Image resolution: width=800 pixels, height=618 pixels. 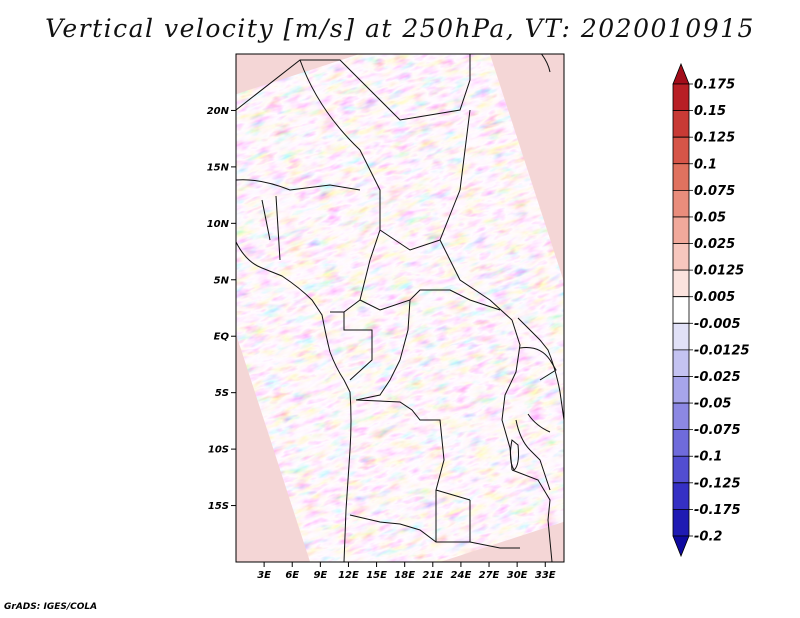 What do you see at coordinates (705, 164) in the screenshot?
I see `colorbar-label: 0.1` at bounding box center [705, 164].